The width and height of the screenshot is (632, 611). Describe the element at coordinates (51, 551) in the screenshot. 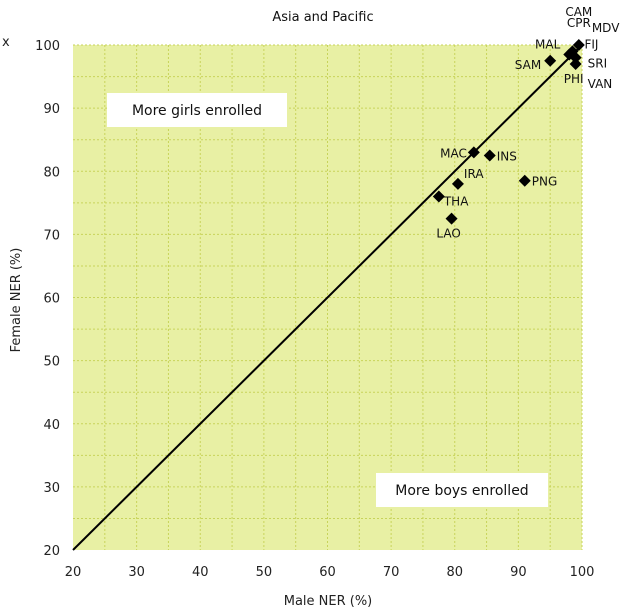

I see `y-tick-label: 20` at that location.